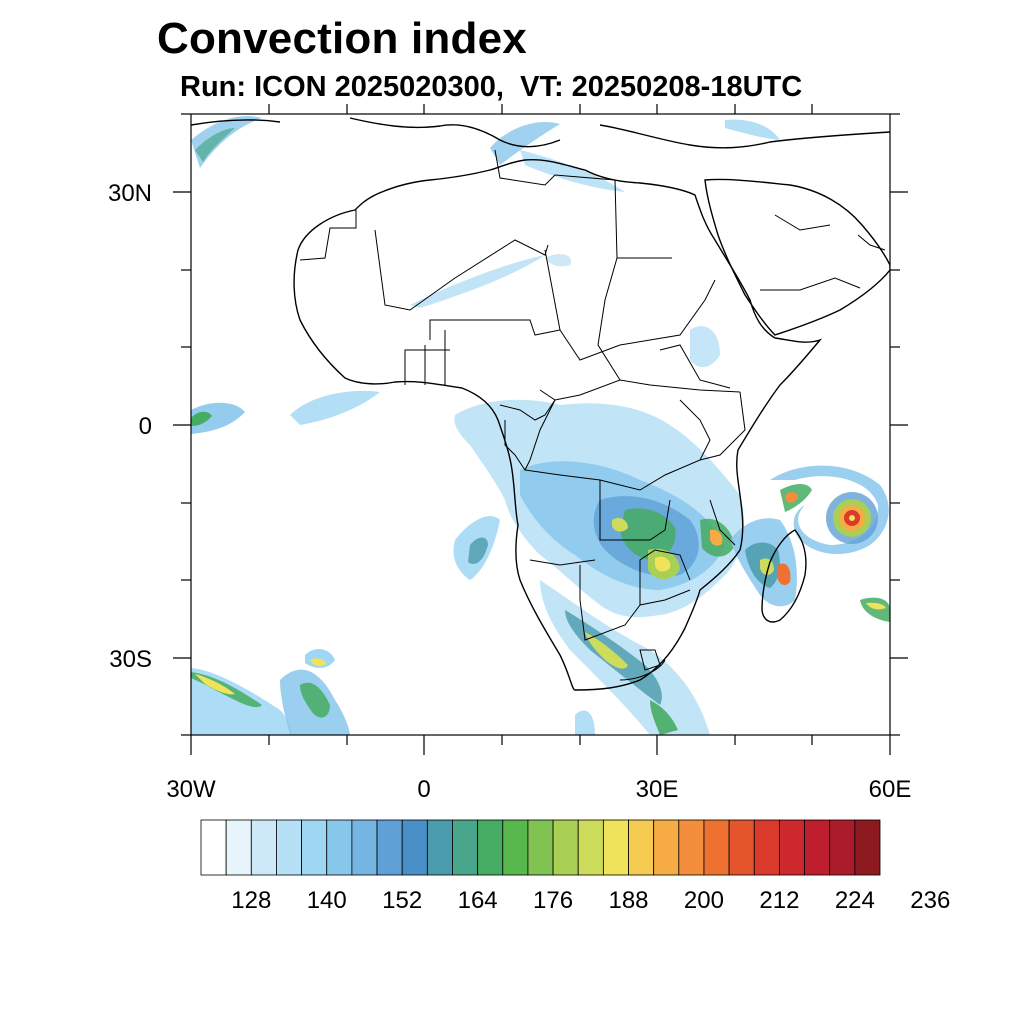 This screenshot has width=1024, height=1024. What do you see at coordinates (129, 193) in the screenshot?
I see `lat-label-30n: 30N` at bounding box center [129, 193].